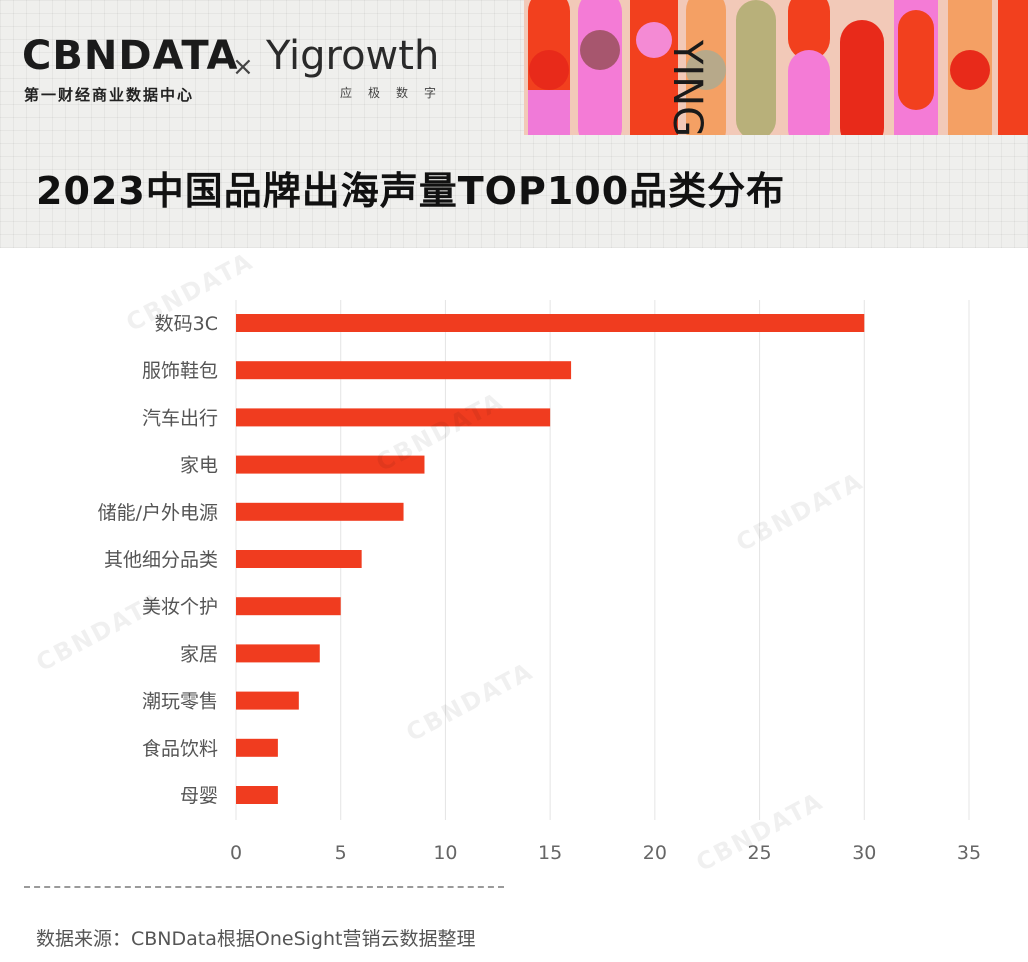 The image size is (1028, 962). I want to click on decorative-banner: YING, so click(776, 67).